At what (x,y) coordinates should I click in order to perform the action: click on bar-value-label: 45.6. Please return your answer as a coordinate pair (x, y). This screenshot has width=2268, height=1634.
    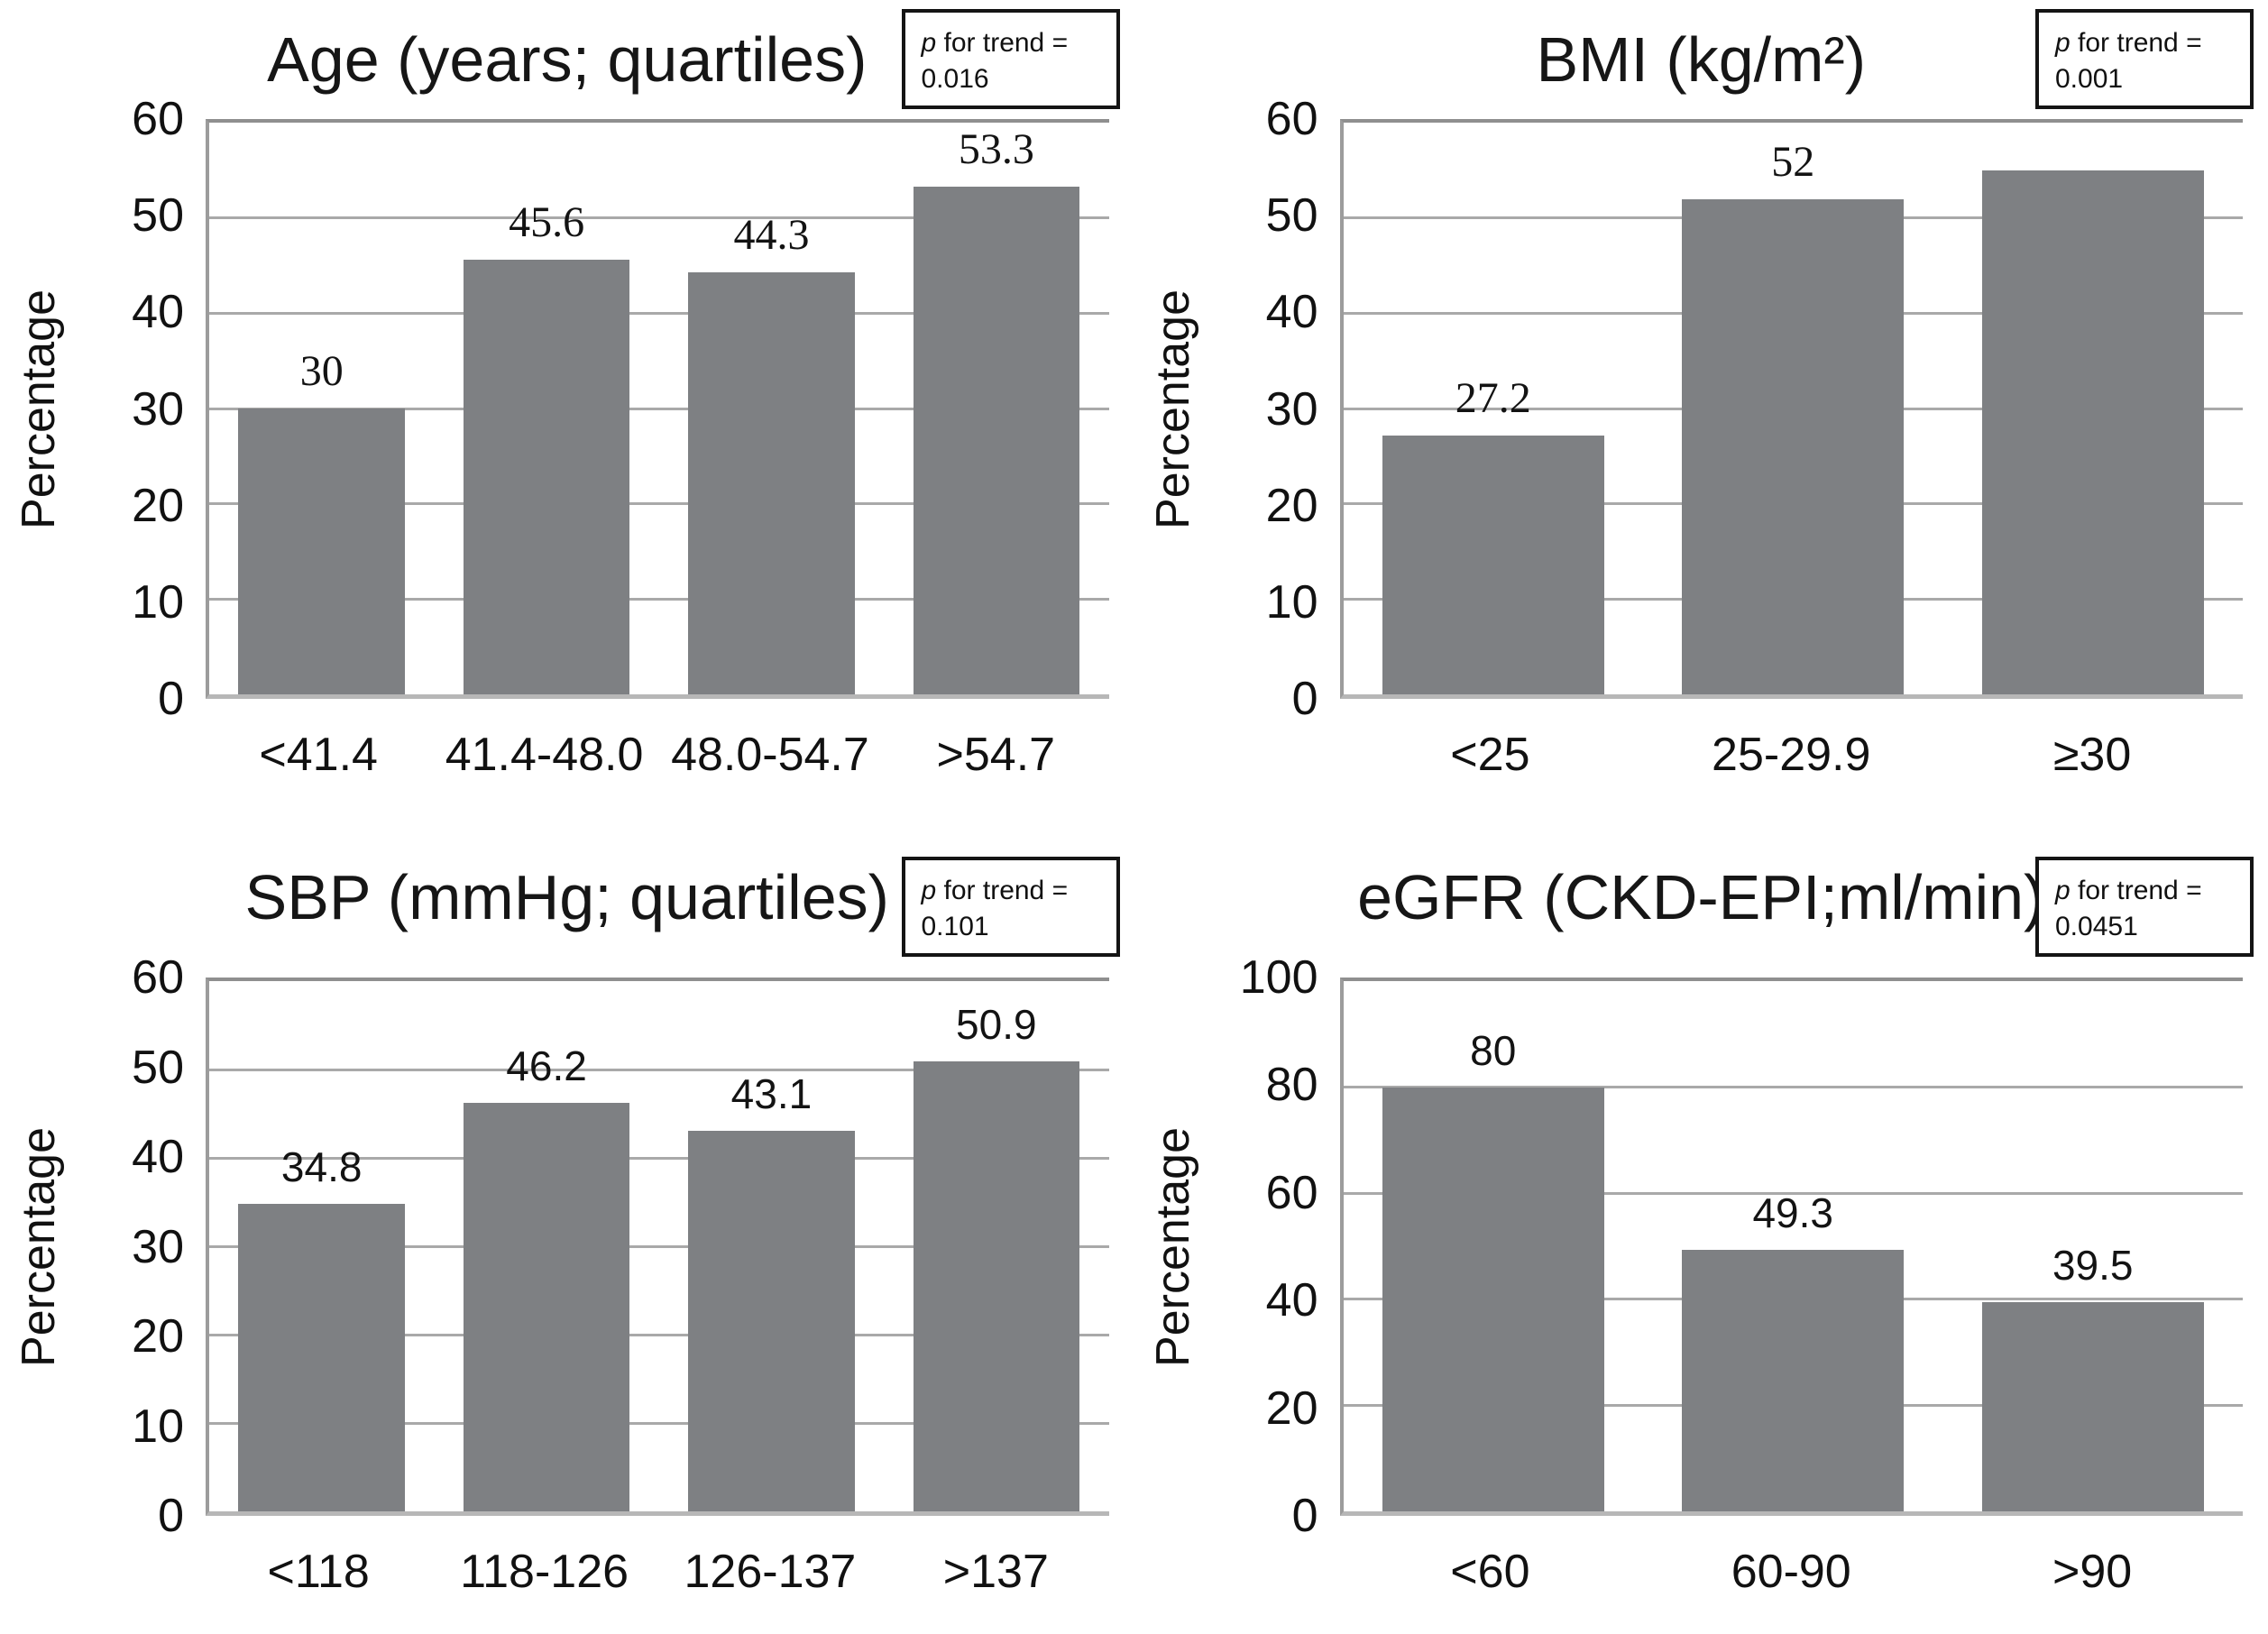
    Looking at the image, I should click on (547, 223).